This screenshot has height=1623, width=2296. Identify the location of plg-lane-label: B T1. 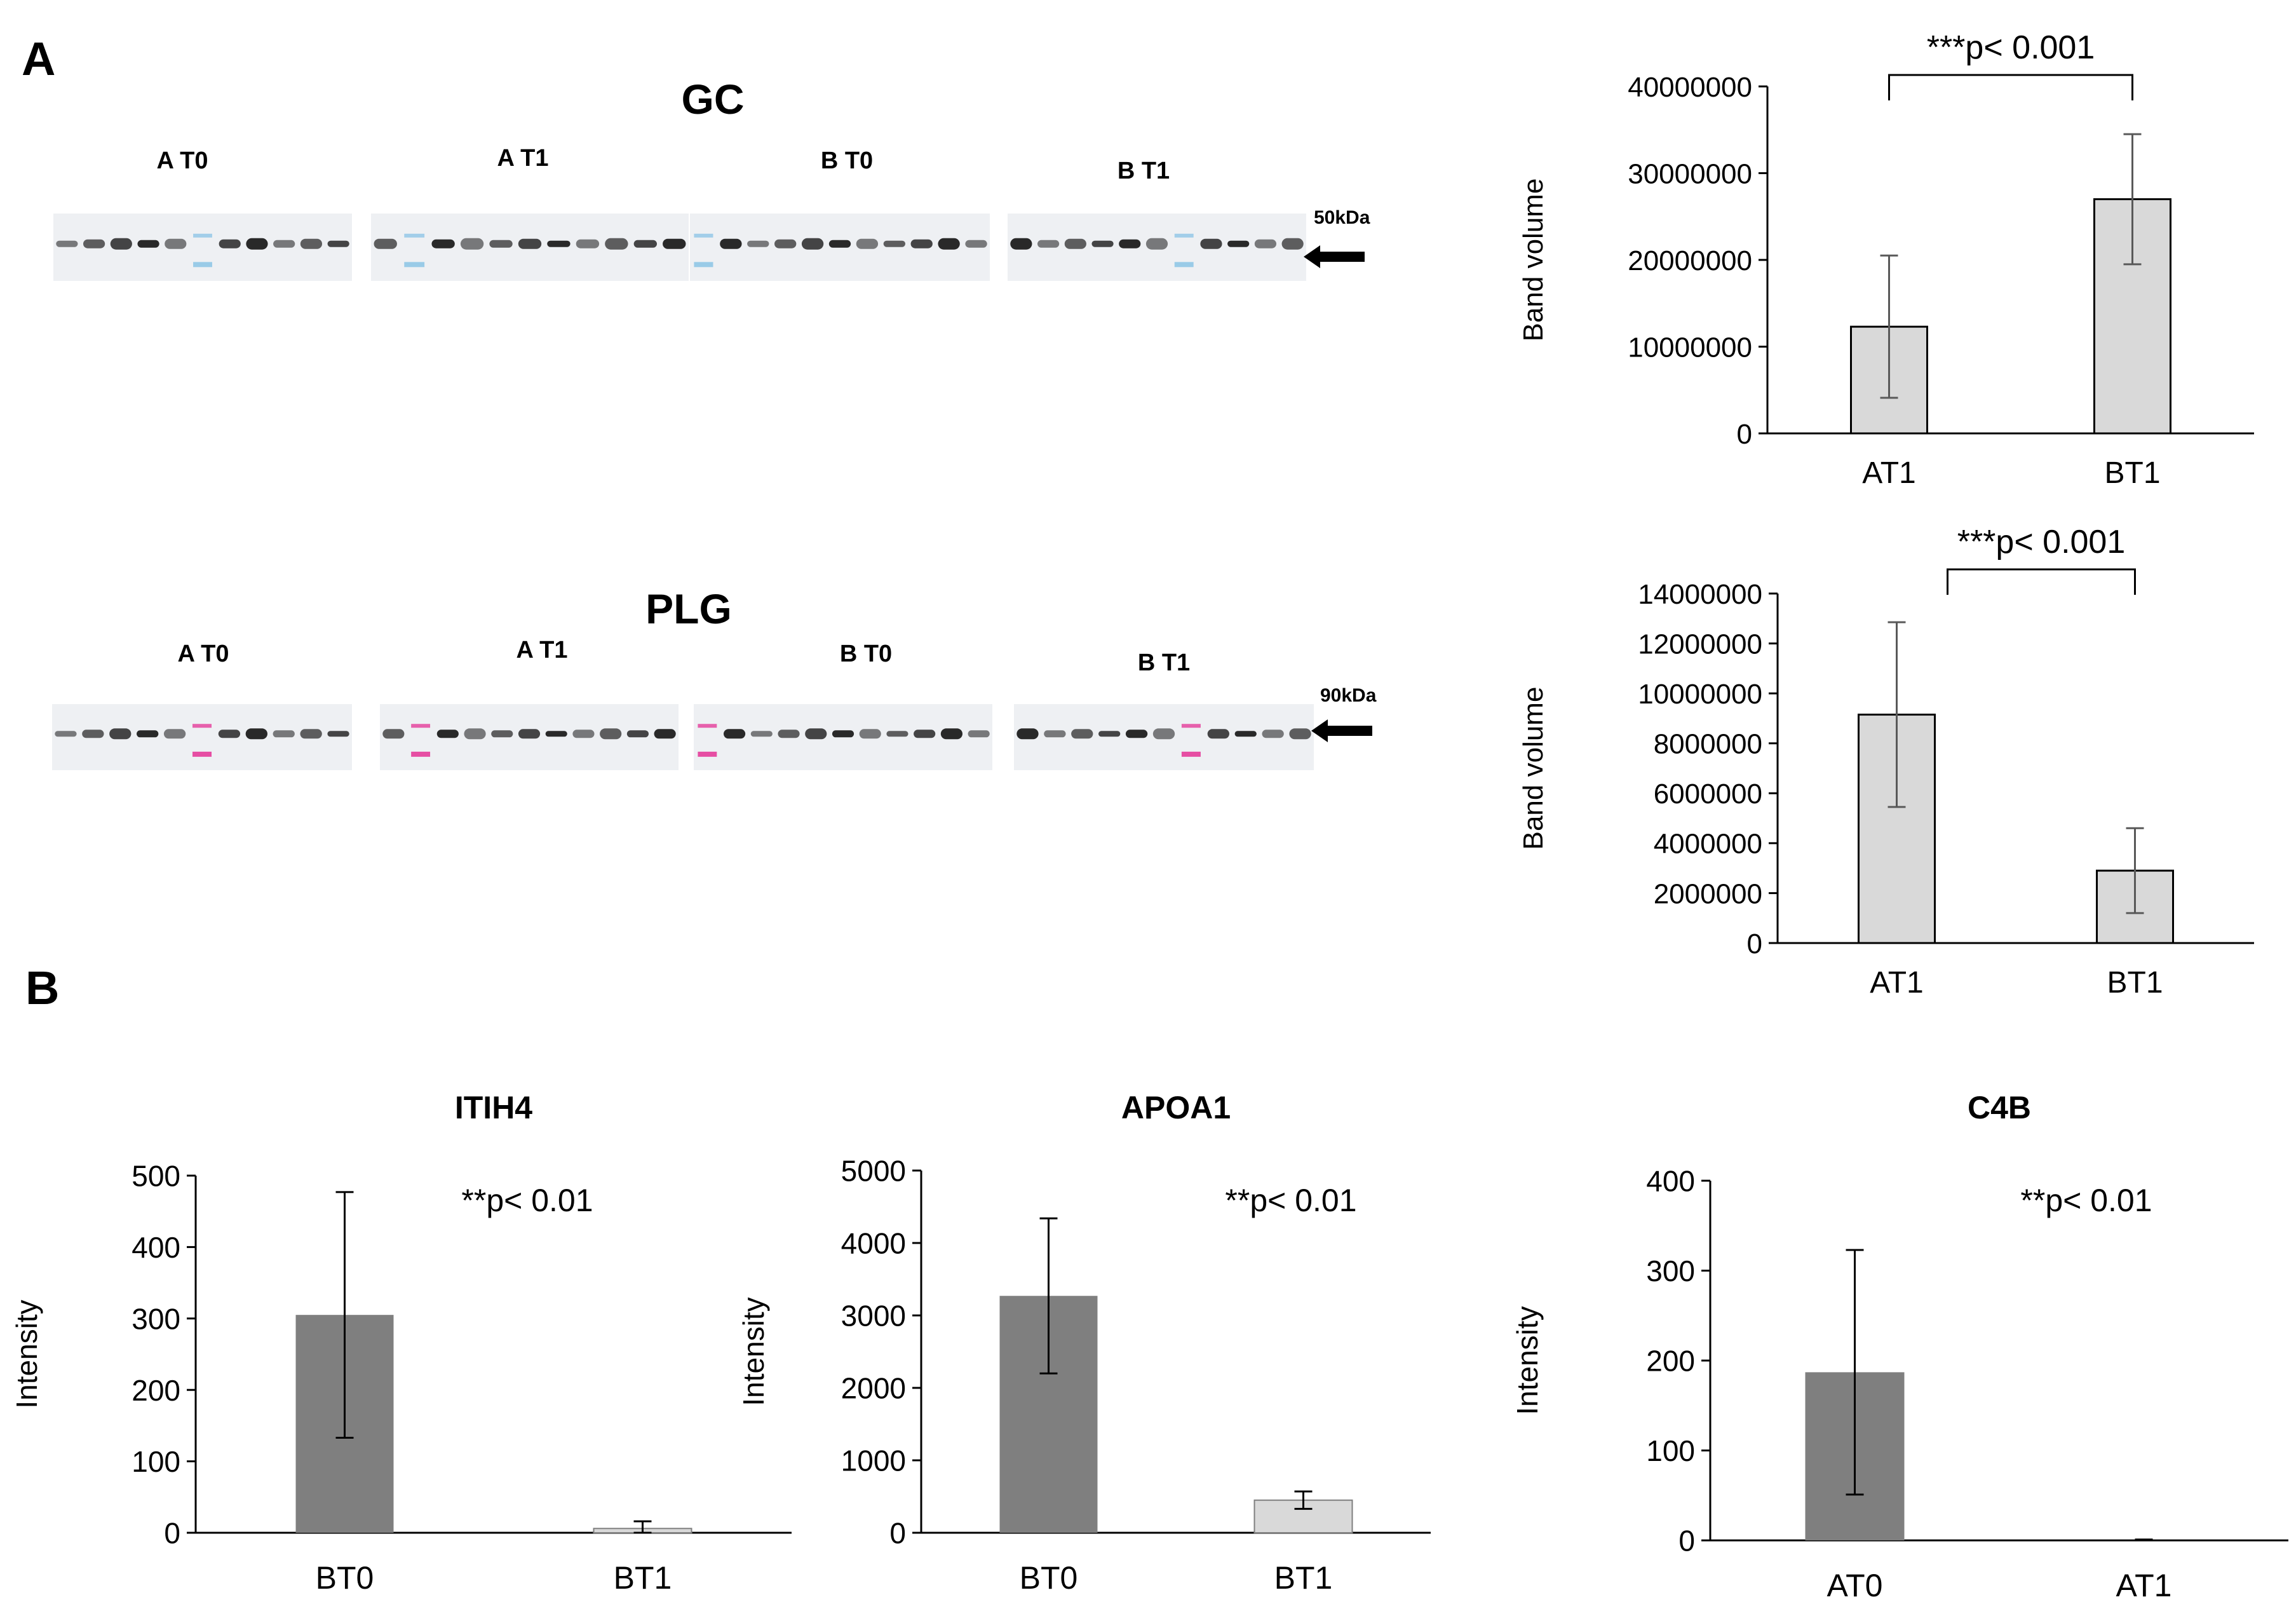
(1164, 662).